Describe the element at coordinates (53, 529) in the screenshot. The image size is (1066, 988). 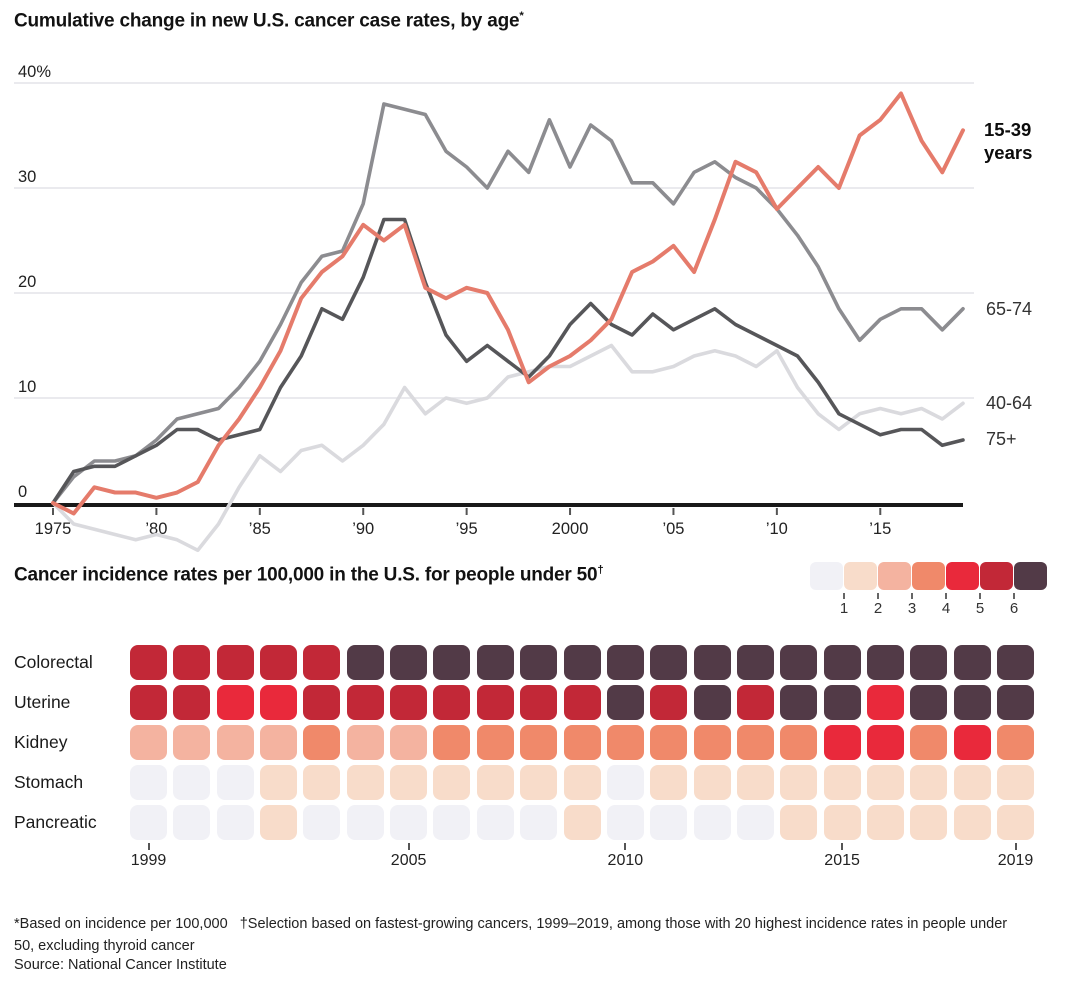
I see `x-tick-label: 1975` at that location.